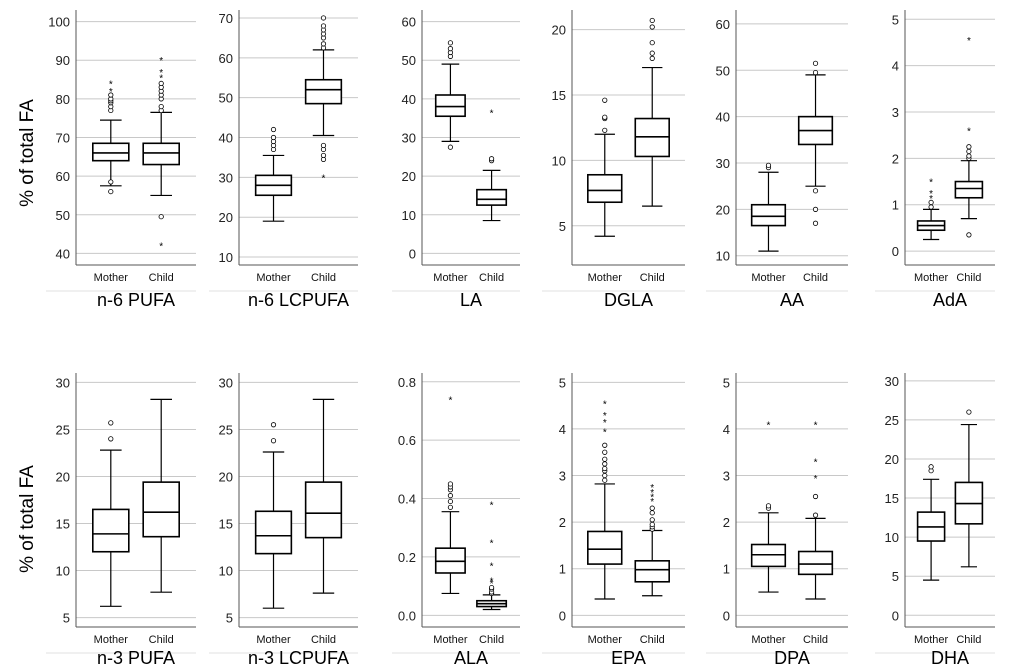 Image resolution: width=1022 pixels, height=671 pixels. What do you see at coordinates (471, 658) in the screenshot?
I see `panel-title: ALA` at bounding box center [471, 658].